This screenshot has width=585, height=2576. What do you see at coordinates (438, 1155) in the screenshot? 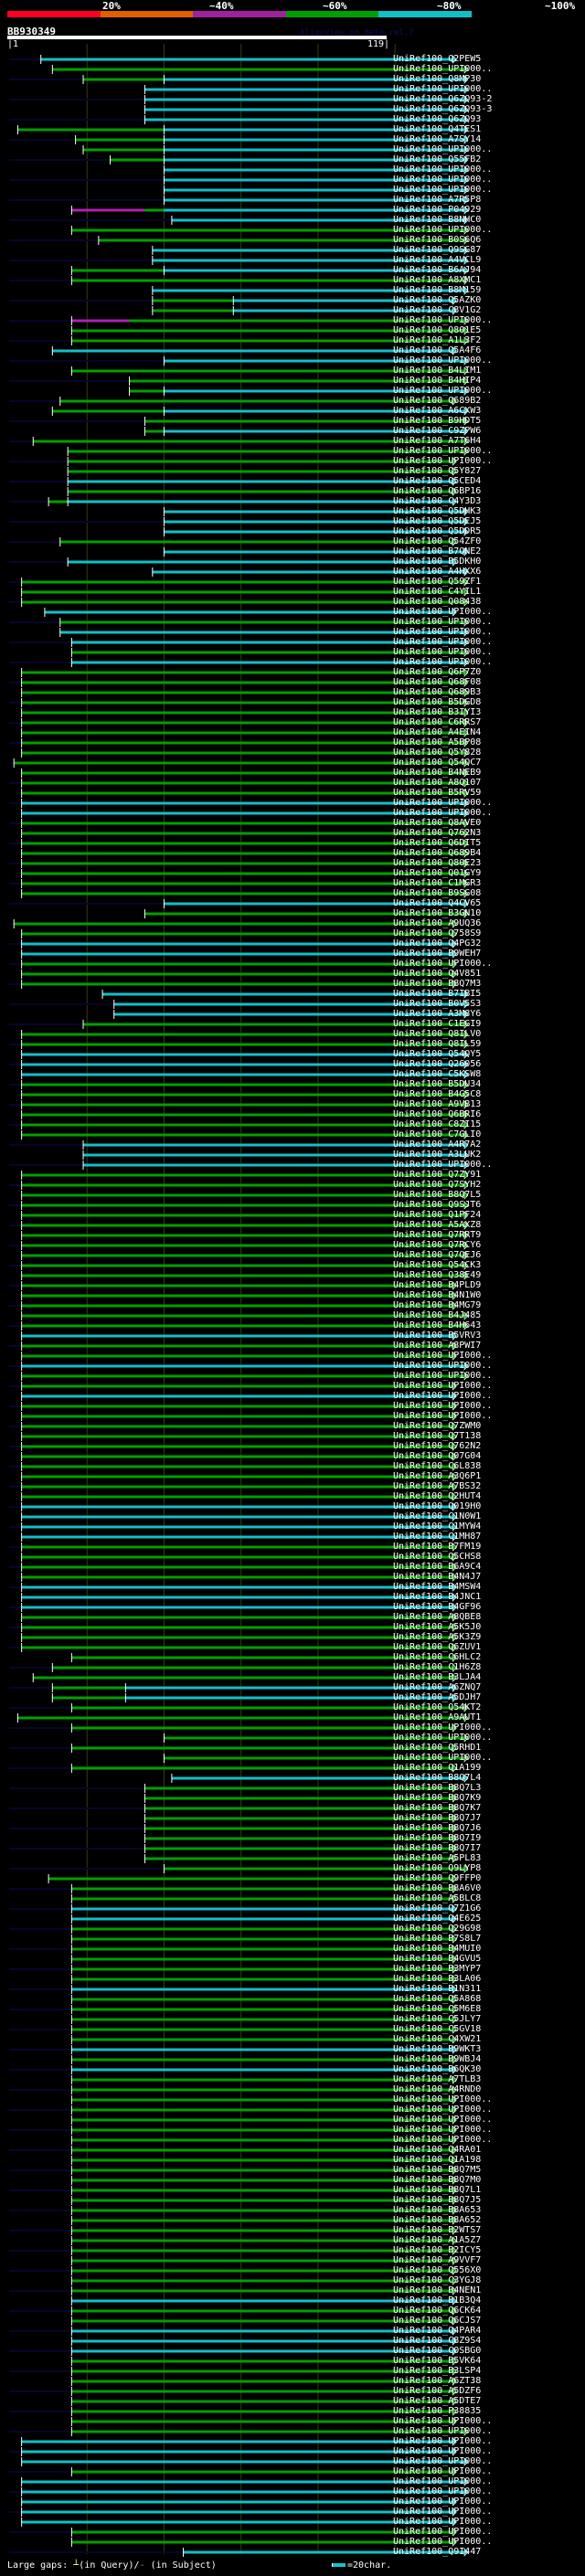
I see `hit-label: UniRef100_A3LUK2` at bounding box center [438, 1155].